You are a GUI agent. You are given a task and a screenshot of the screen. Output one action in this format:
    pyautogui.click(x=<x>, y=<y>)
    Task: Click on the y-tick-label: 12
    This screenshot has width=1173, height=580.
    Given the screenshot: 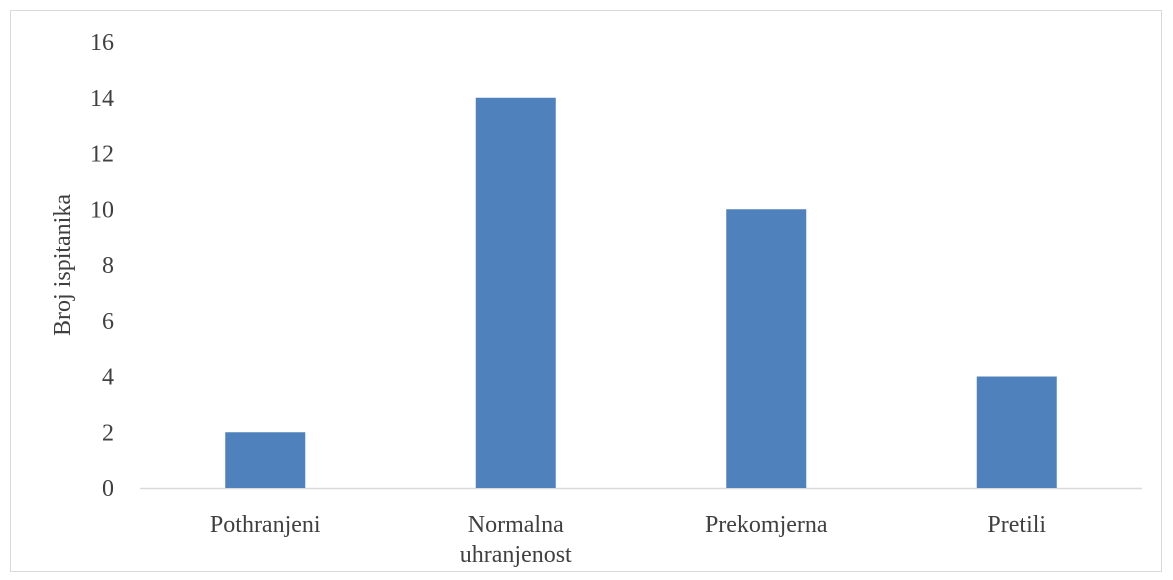 What is the action you would take?
    pyautogui.click(x=102, y=155)
    